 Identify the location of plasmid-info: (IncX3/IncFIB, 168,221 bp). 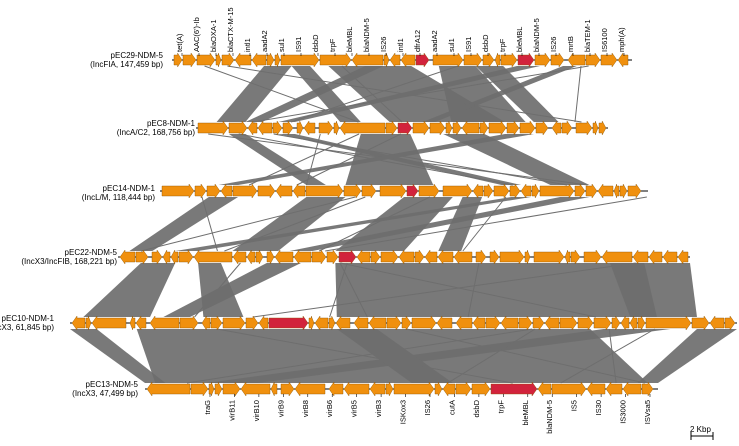
(69, 261).